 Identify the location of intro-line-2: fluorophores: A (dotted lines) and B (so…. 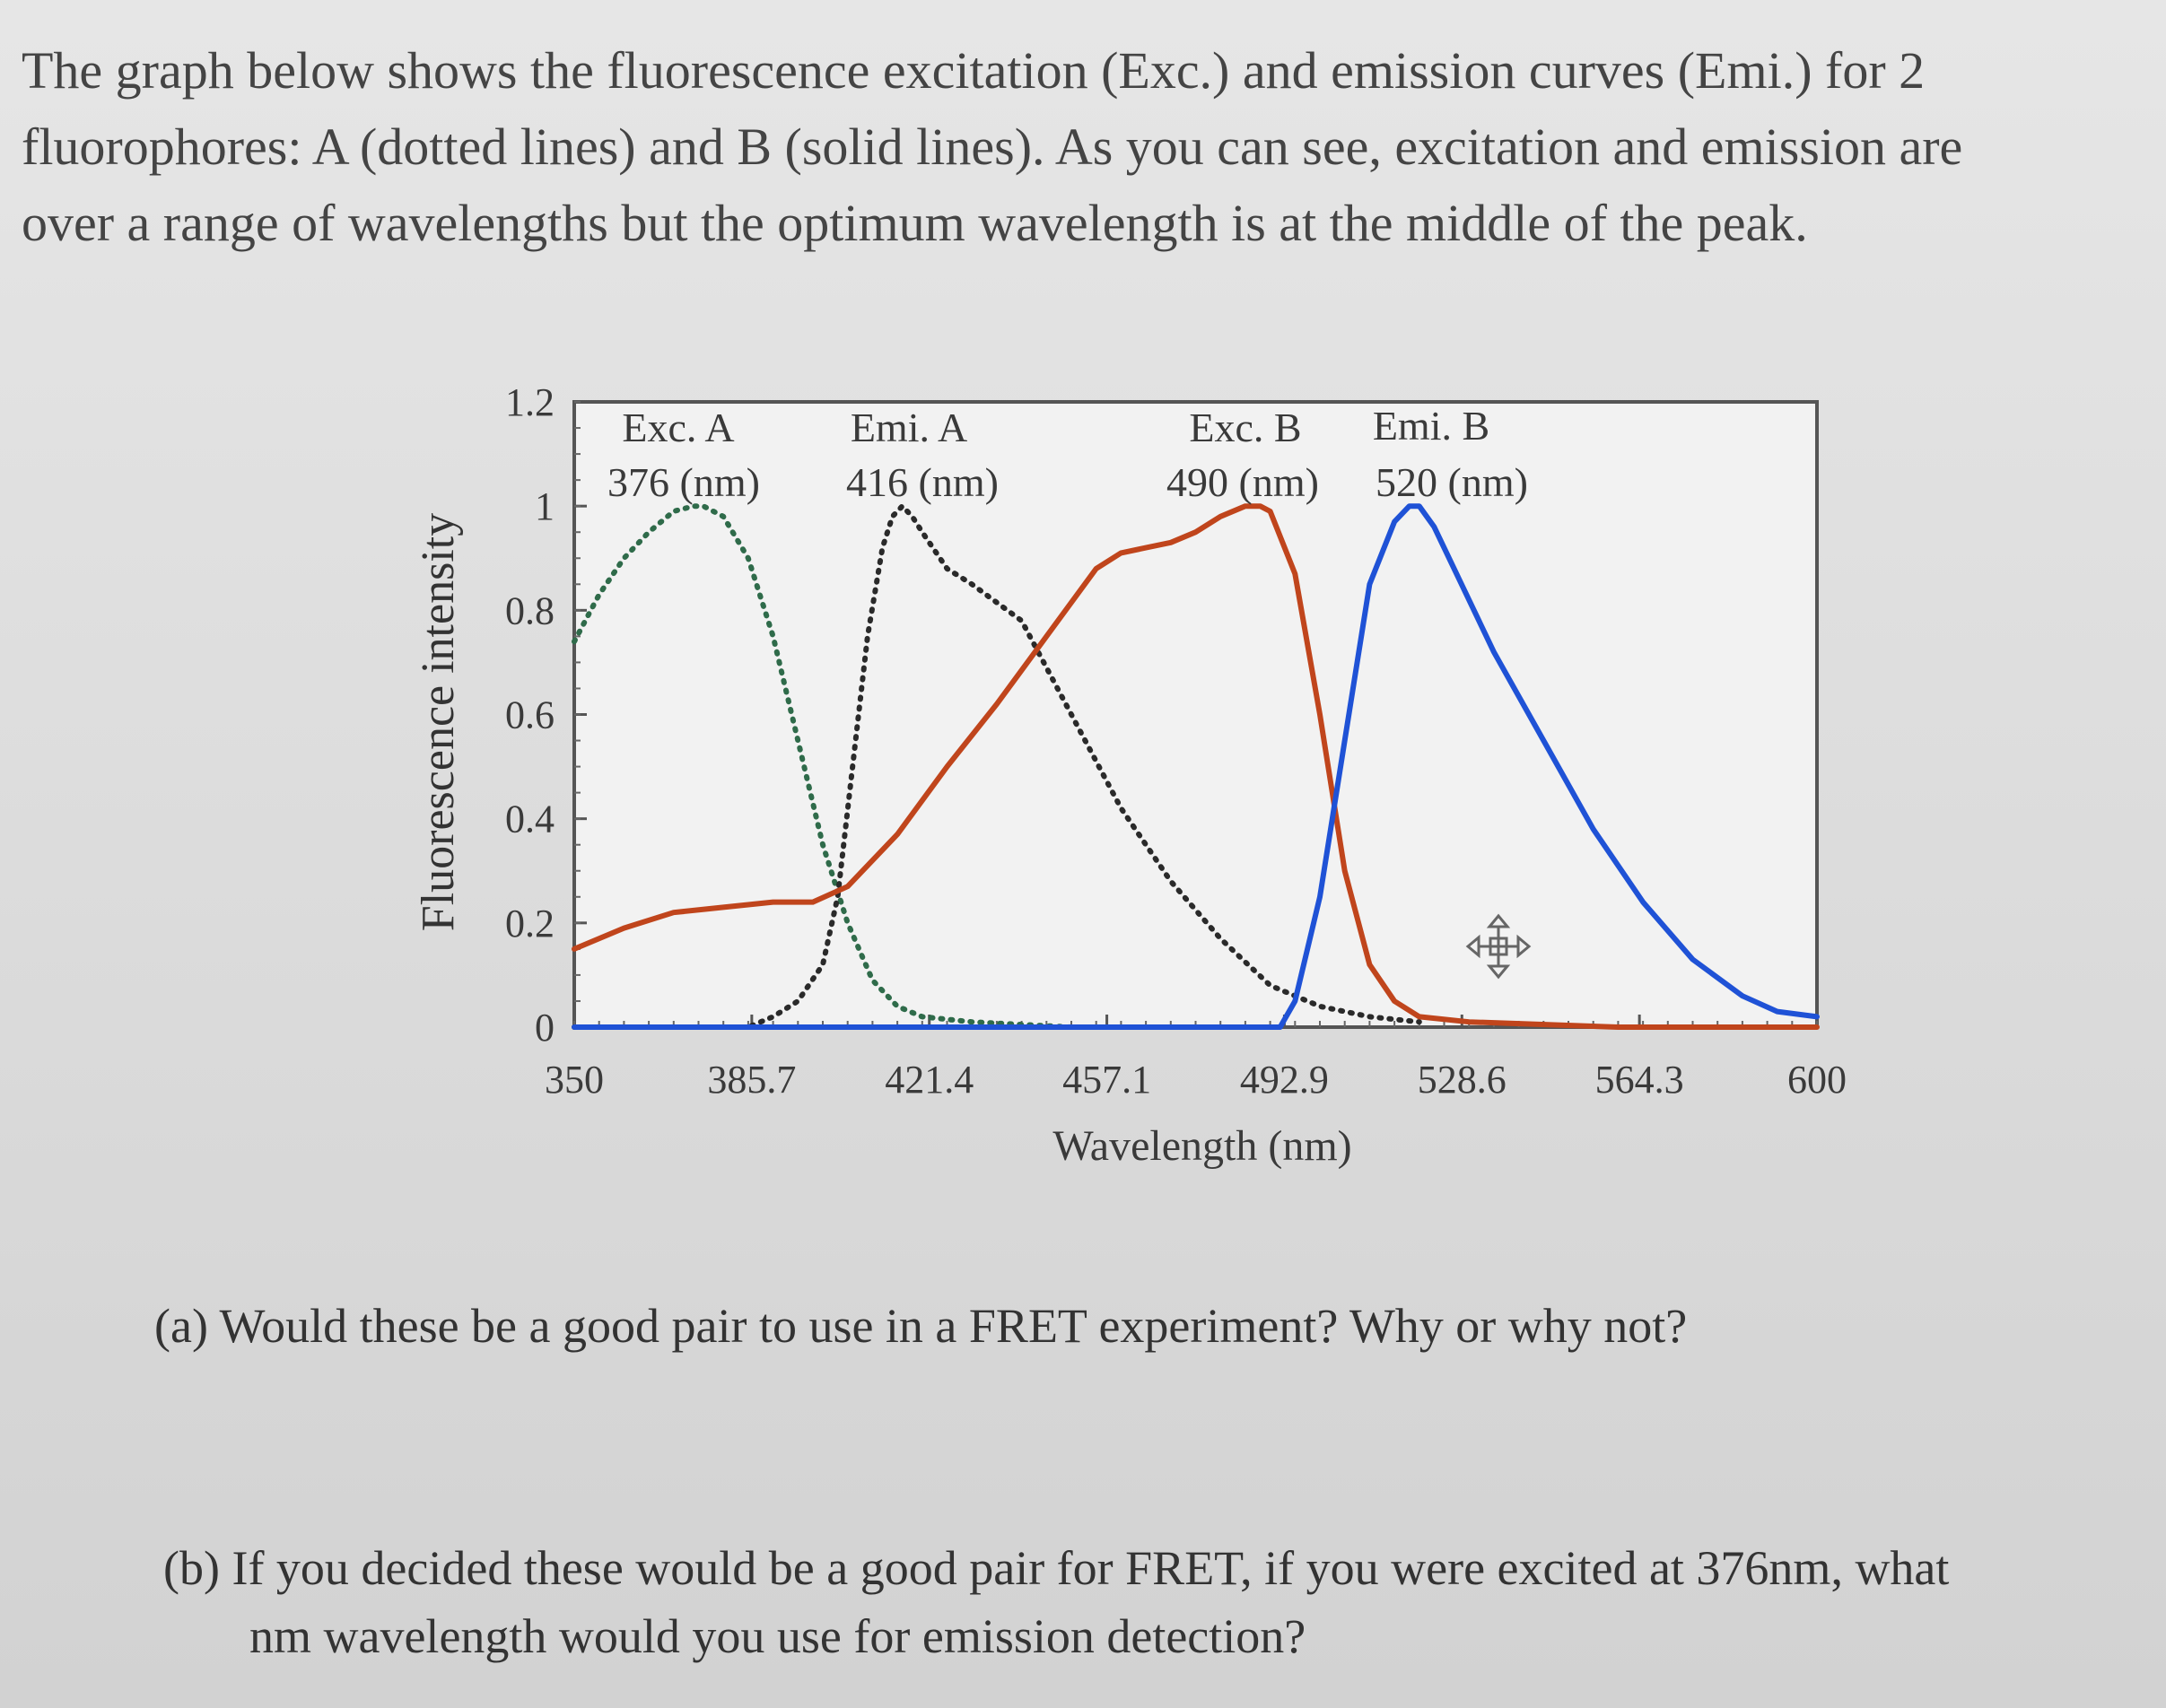
(992, 147).